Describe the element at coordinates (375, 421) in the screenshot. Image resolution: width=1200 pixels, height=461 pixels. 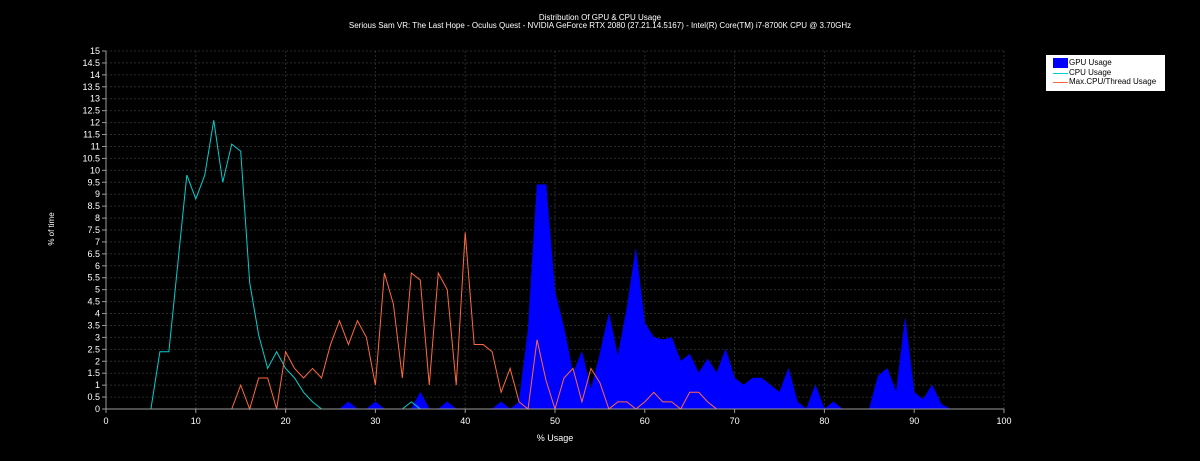
I see `x-tick-label: 30` at that location.